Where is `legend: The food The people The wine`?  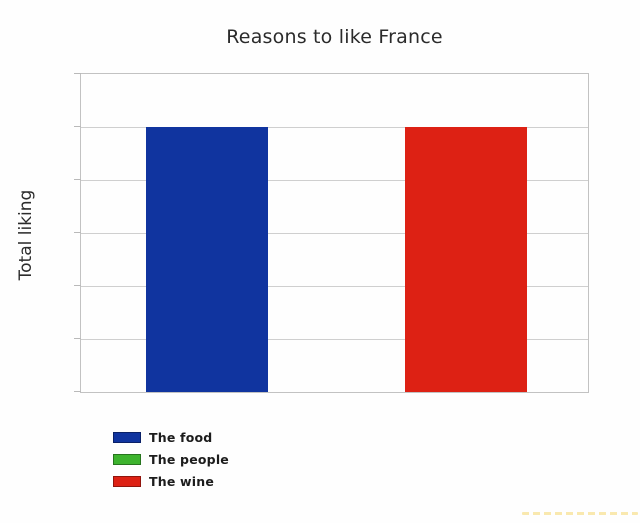
legend: The food The people The wine is located at coordinates (171, 459).